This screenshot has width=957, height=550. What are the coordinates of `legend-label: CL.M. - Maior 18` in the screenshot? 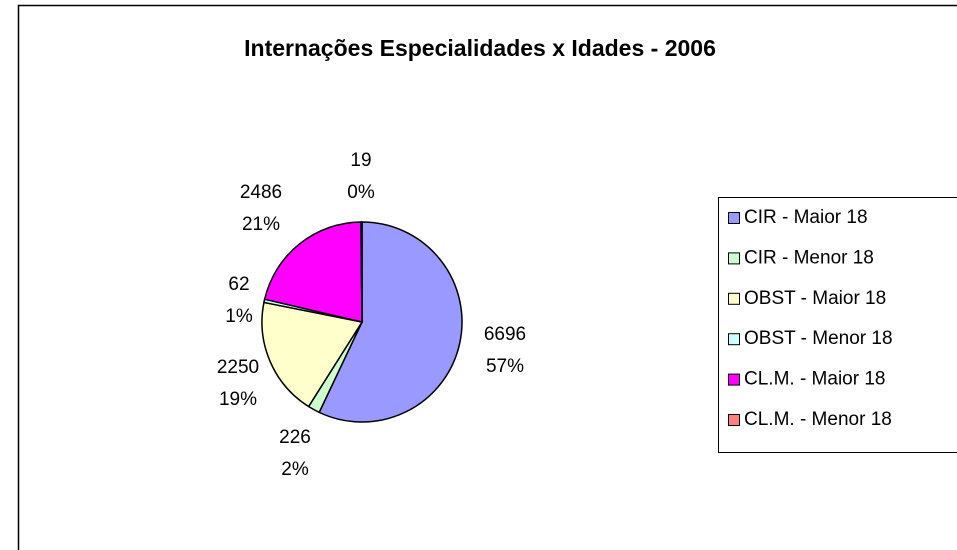 It's located at (814, 379).